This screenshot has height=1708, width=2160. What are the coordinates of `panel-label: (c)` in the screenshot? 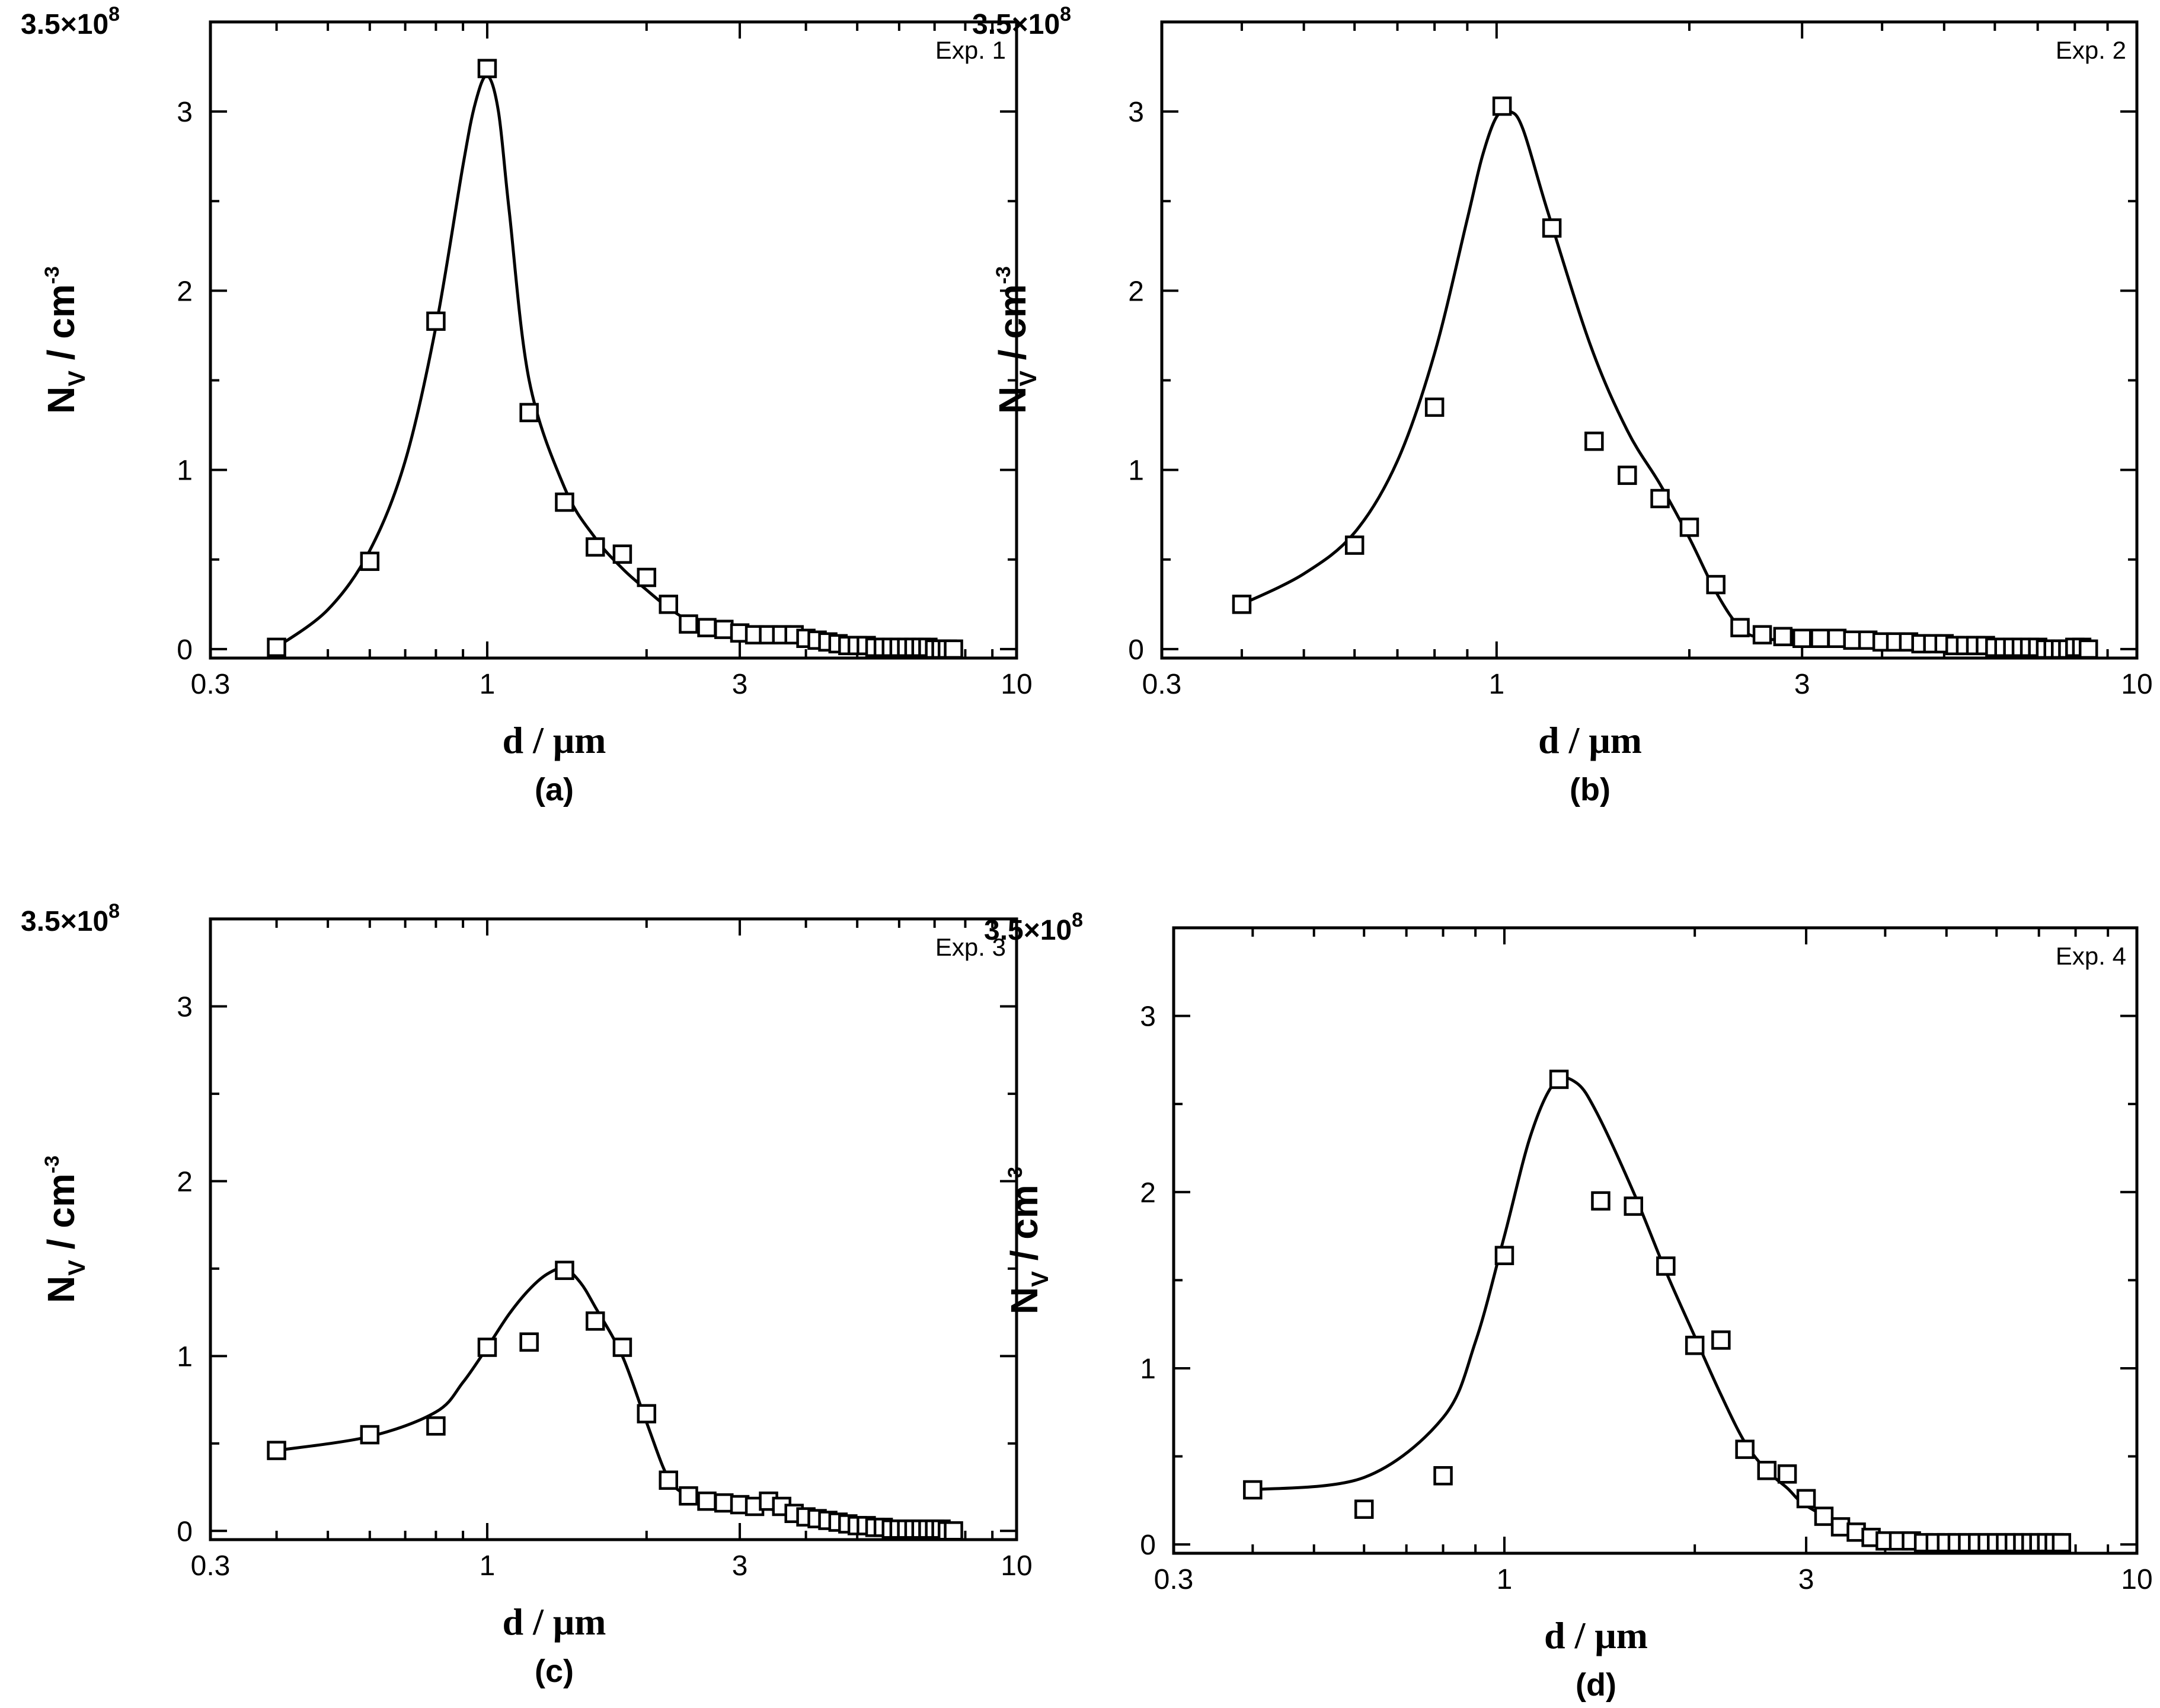 It's located at (554, 1671).